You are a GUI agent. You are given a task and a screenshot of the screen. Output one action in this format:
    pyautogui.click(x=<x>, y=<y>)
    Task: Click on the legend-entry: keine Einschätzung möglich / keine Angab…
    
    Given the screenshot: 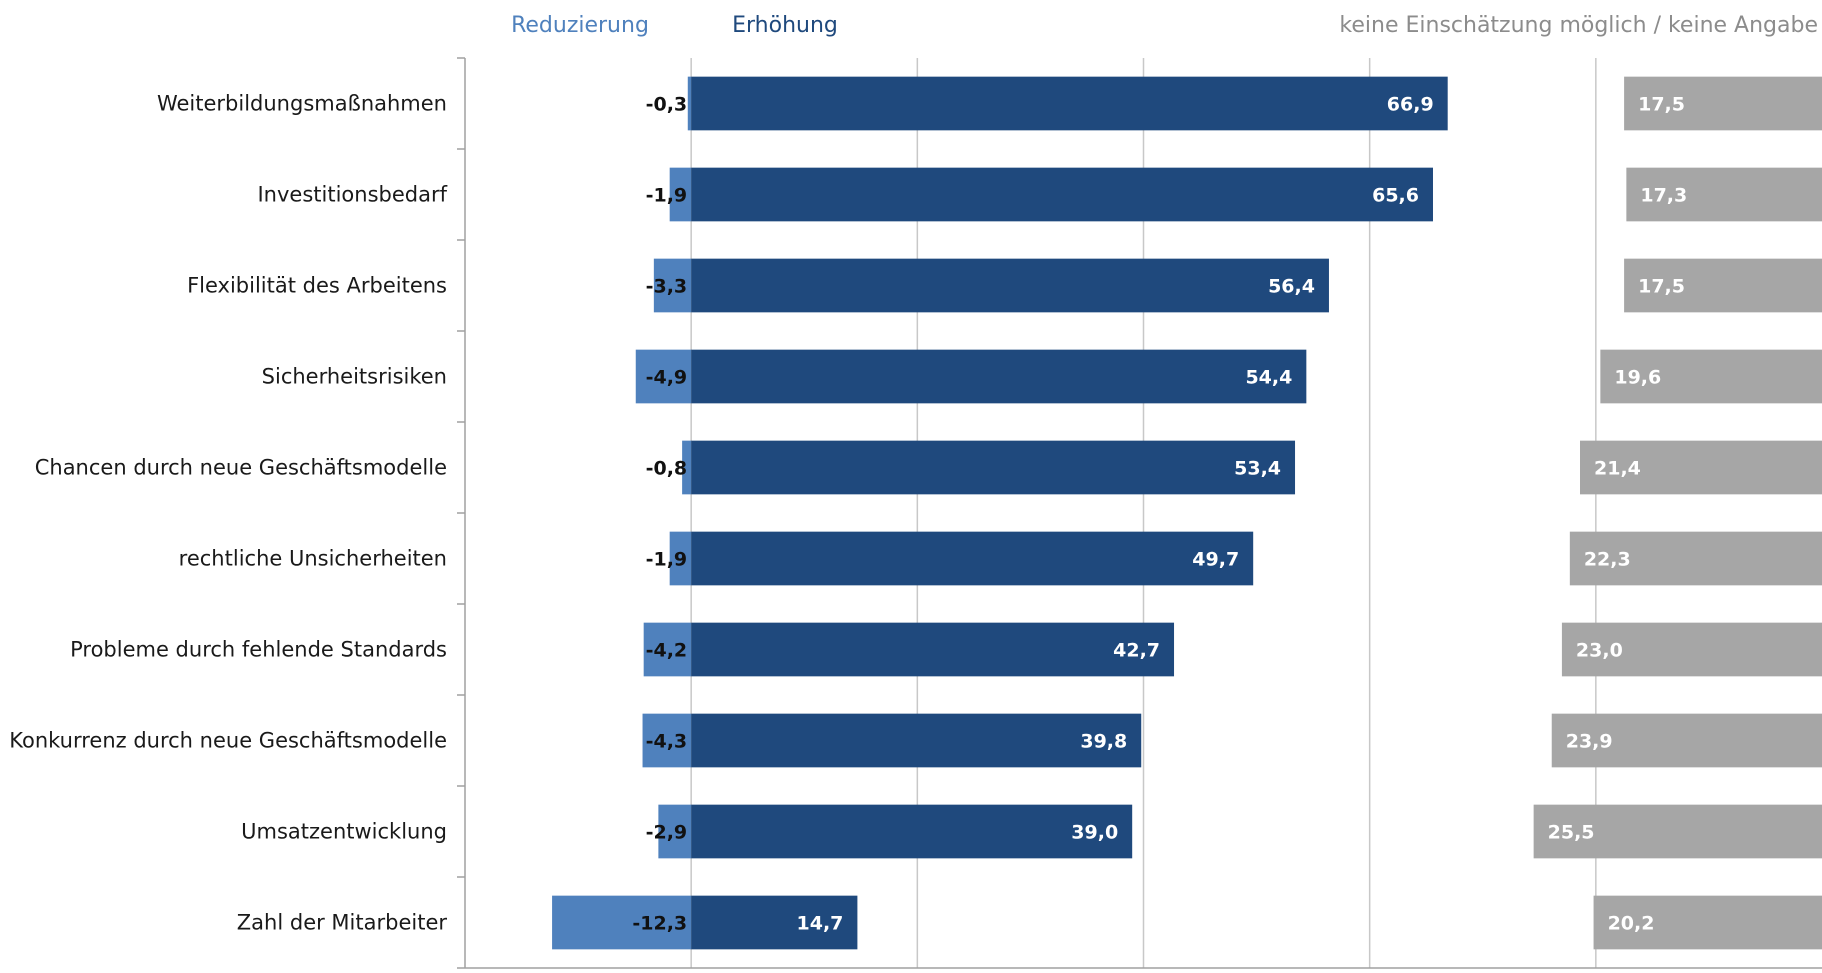 What is the action you would take?
    pyautogui.click(x=1578, y=25)
    